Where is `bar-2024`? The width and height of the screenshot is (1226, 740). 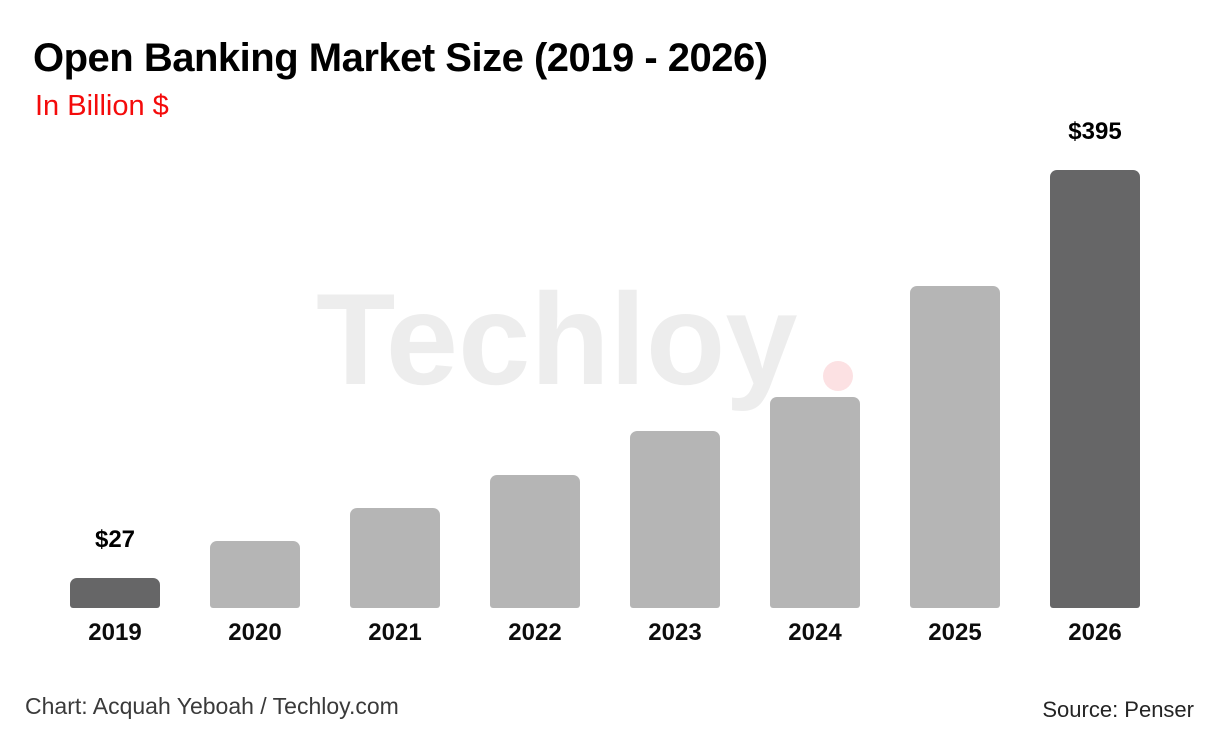 bar-2024 is located at coordinates (815, 502).